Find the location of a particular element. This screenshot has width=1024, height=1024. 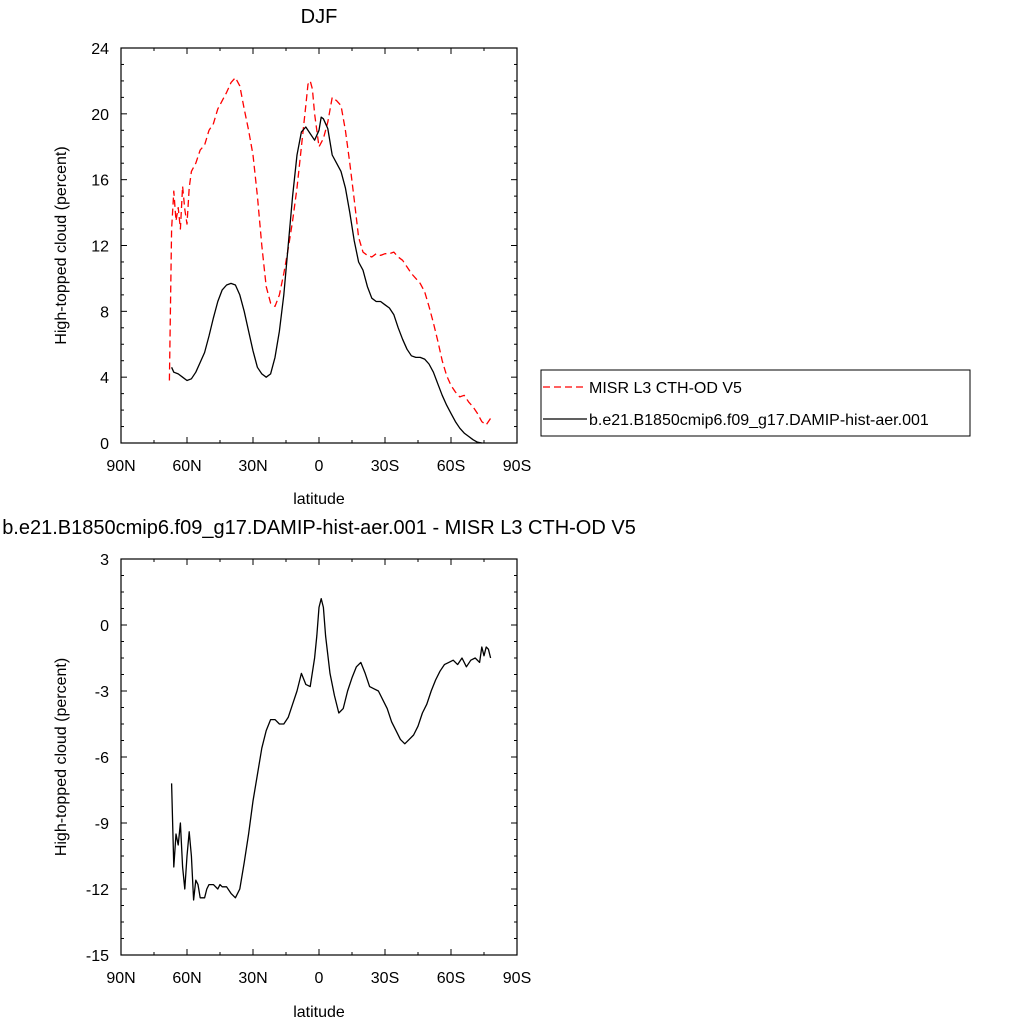

y-tick-label: -12 is located at coordinates (97, 890).